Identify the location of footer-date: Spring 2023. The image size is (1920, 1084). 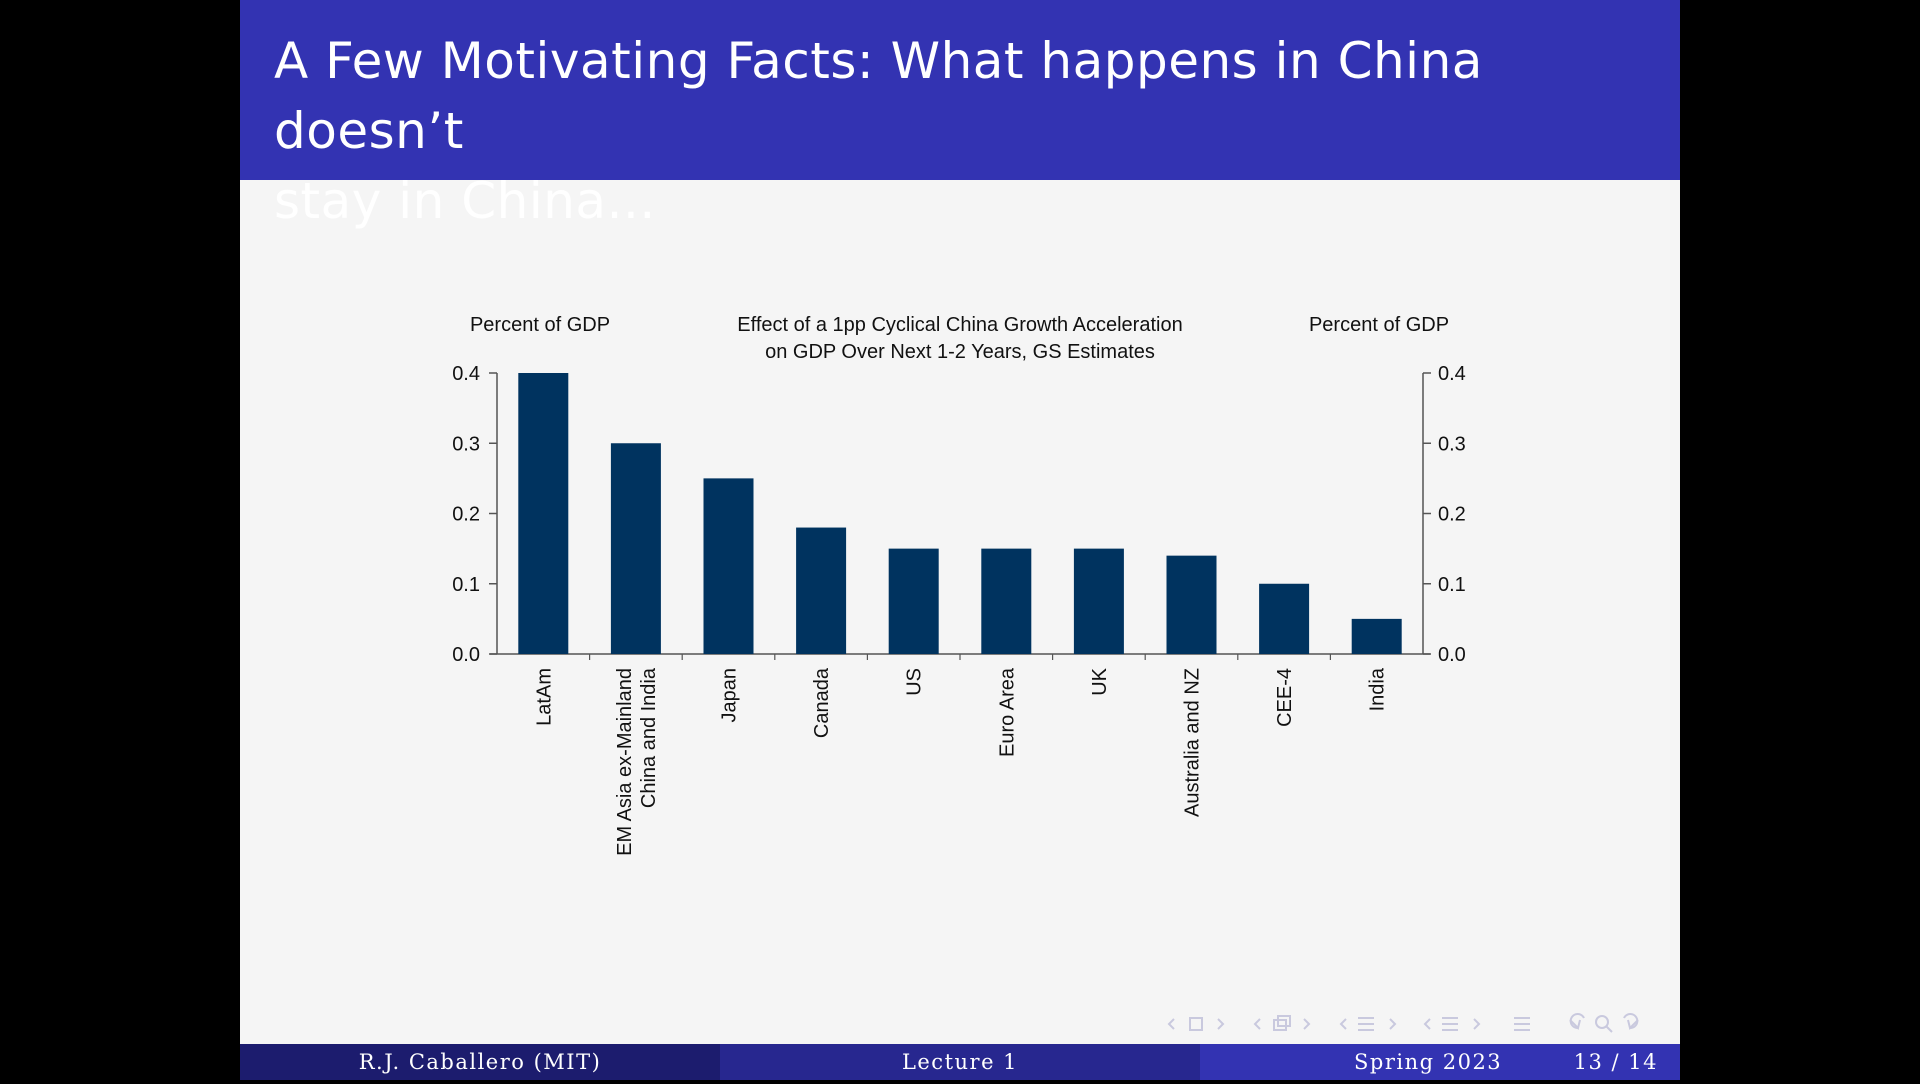
(1428, 1062).